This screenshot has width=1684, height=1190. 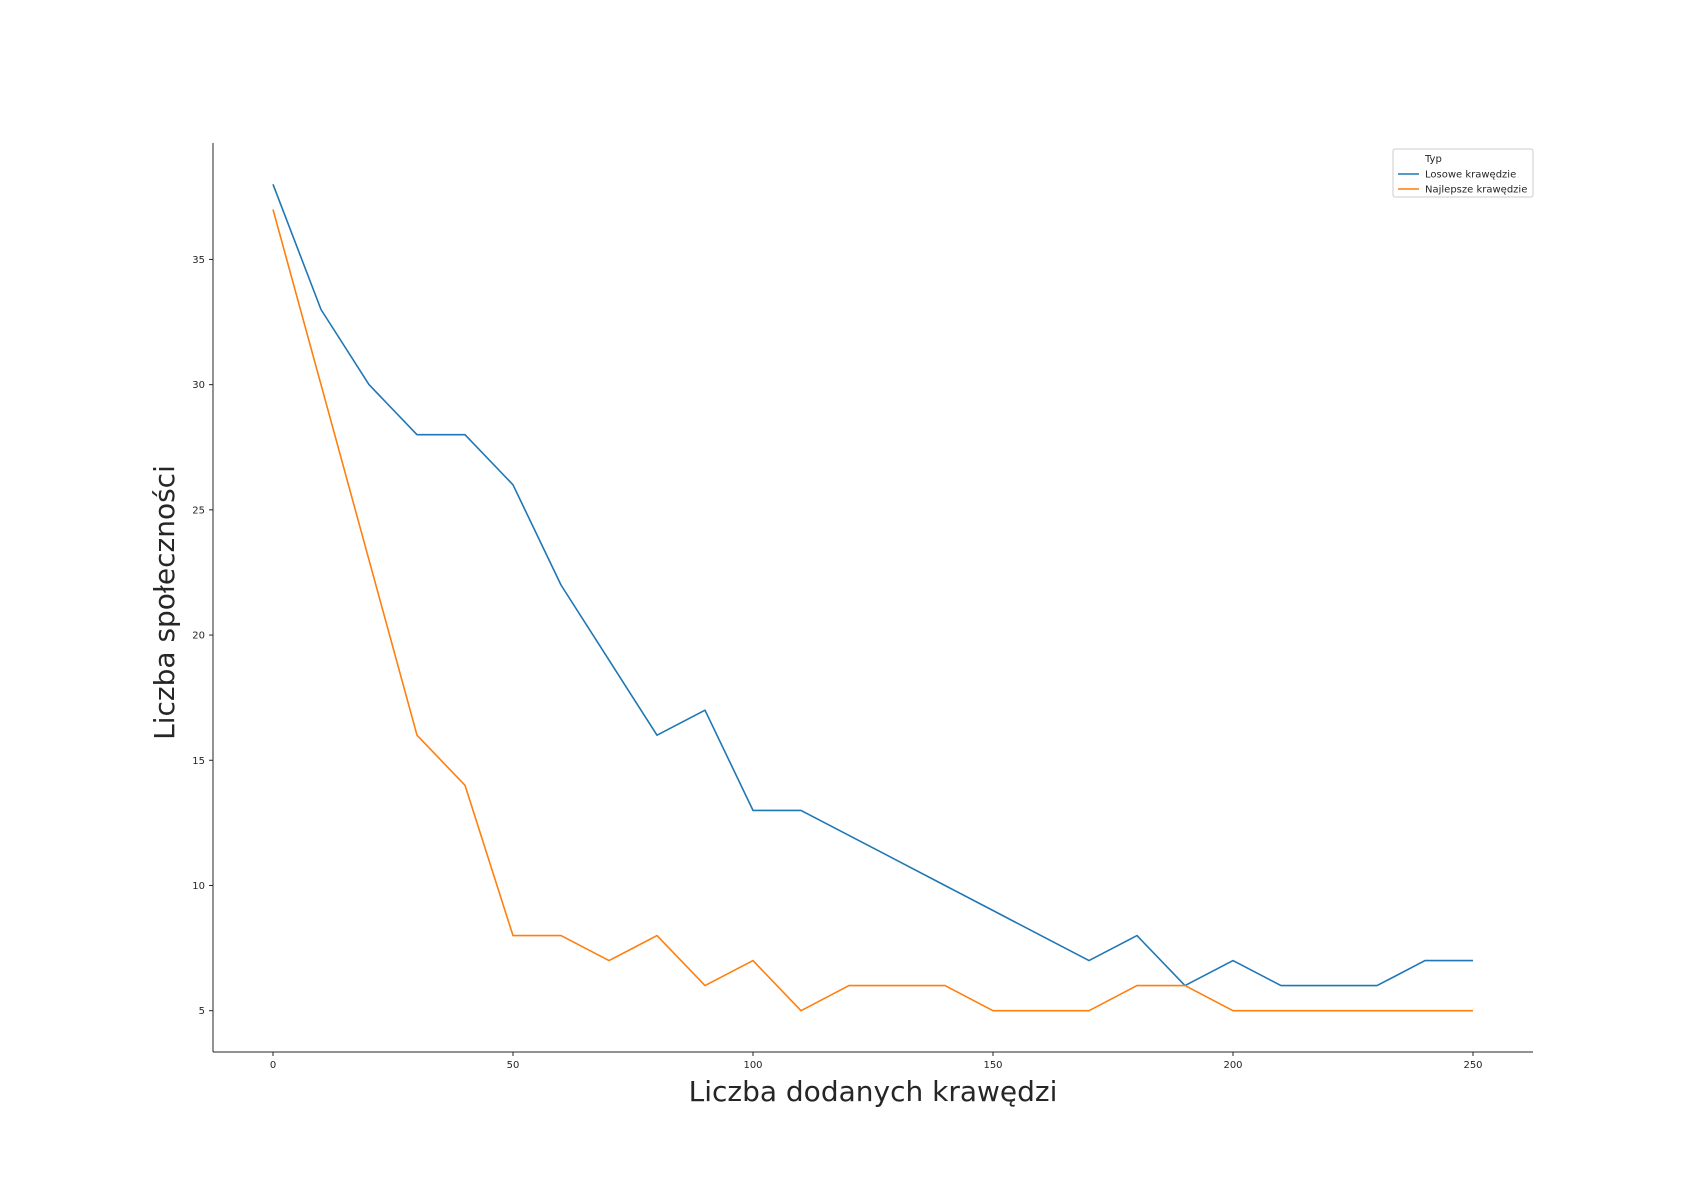 What do you see at coordinates (164, 602) in the screenshot?
I see `y-axis-title: Liczba społeczności` at bounding box center [164, 602].